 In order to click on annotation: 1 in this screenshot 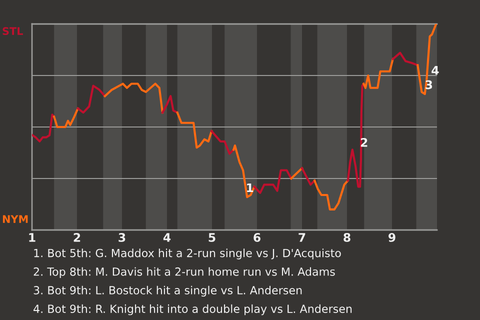, I will do `click(250, 187)`.